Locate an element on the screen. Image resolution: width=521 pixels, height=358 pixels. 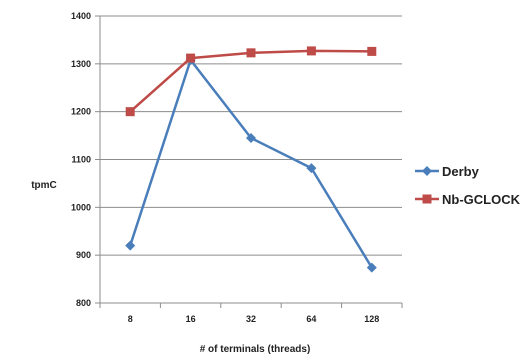
legend-item: Derby is located at coordinates (447, 171).